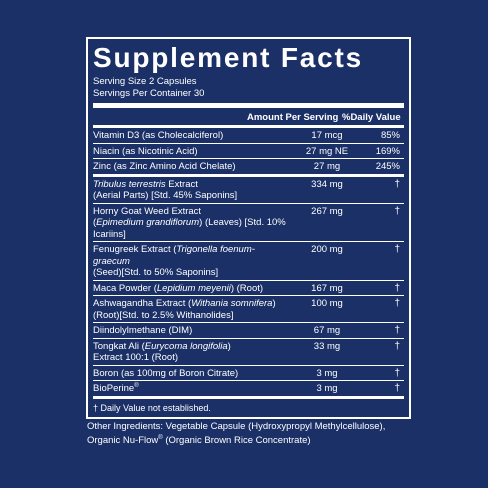  I want to click on ingredient-name: Boron (as 100mg of Boron Citrate), so click(166, 373).